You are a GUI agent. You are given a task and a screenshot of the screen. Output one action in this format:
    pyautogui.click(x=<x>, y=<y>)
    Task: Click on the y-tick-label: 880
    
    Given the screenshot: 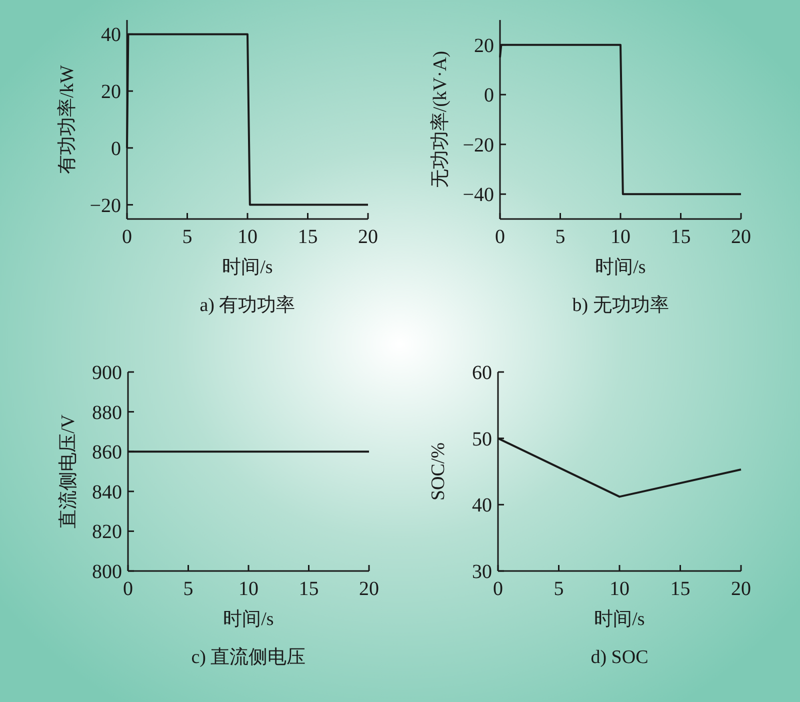 What is the action you would take?
    pyautogui.click(x=107, y=413)
    